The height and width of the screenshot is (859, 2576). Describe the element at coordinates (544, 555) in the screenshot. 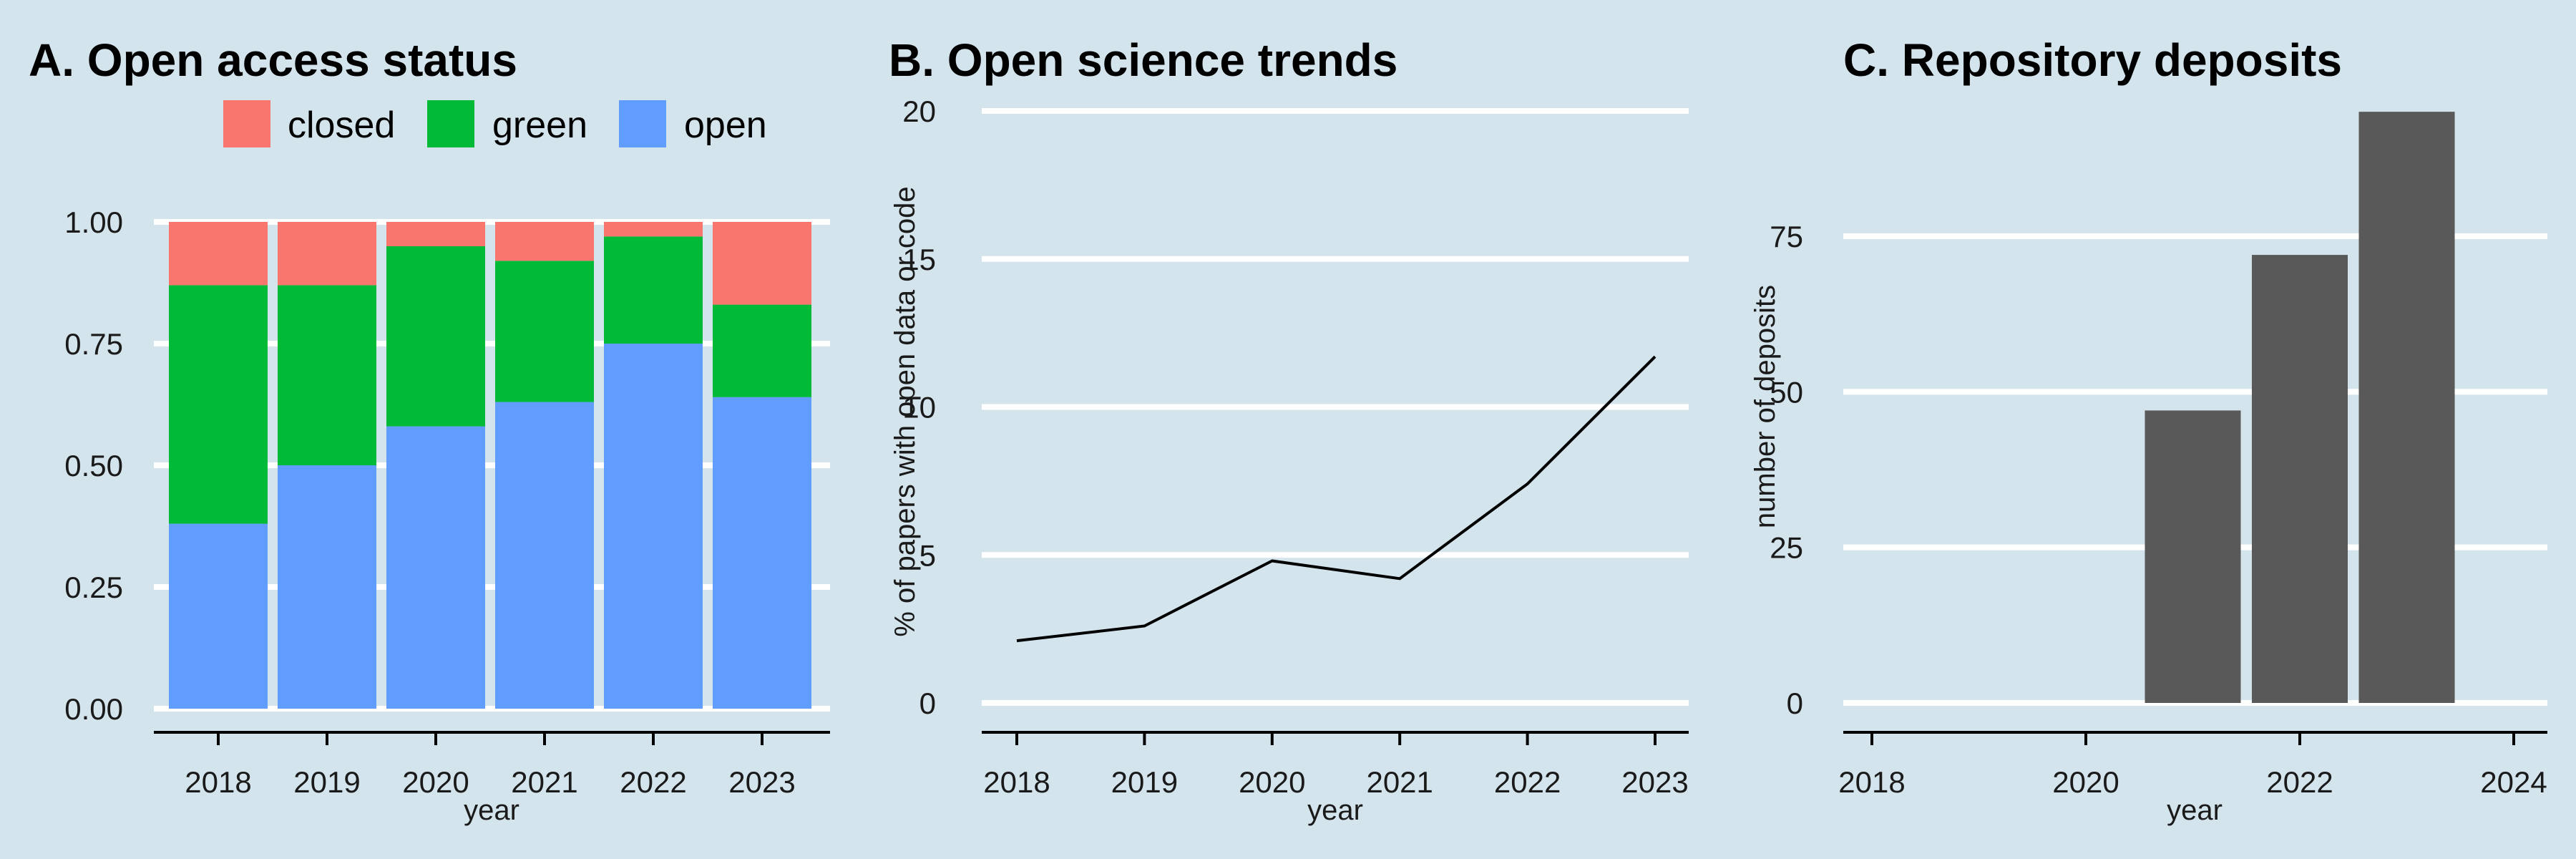

I see `bar-segment-open-2021` at that location.